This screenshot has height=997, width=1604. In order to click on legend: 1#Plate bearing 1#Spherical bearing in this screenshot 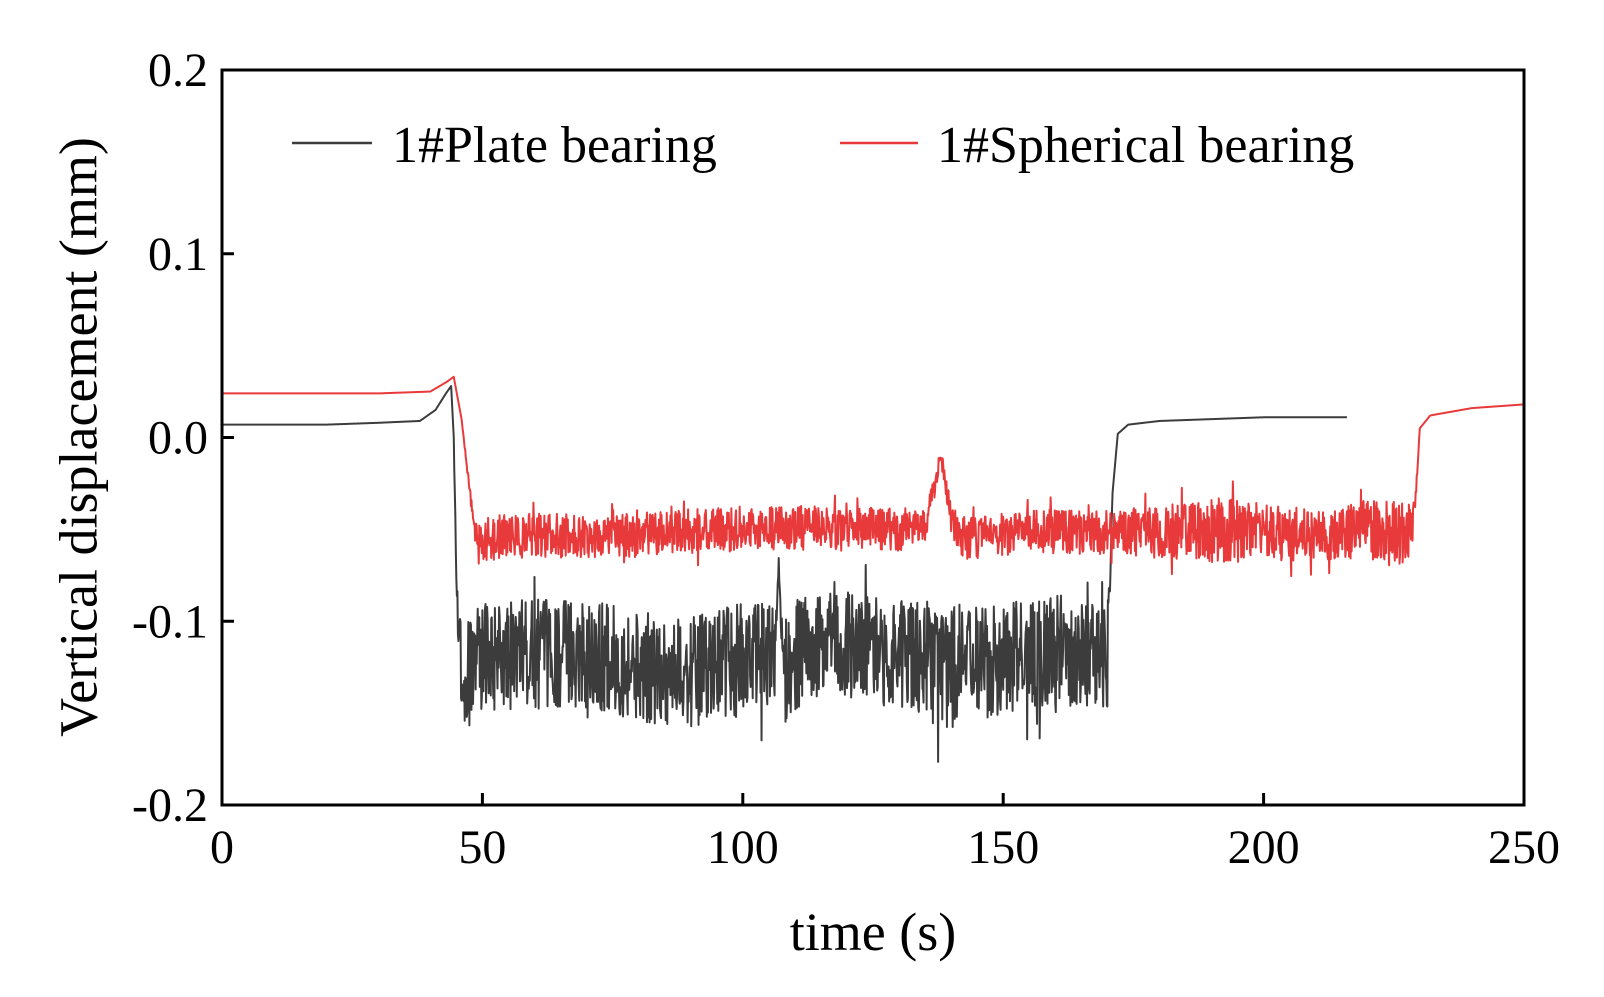, I will do `click(823, 145)`.